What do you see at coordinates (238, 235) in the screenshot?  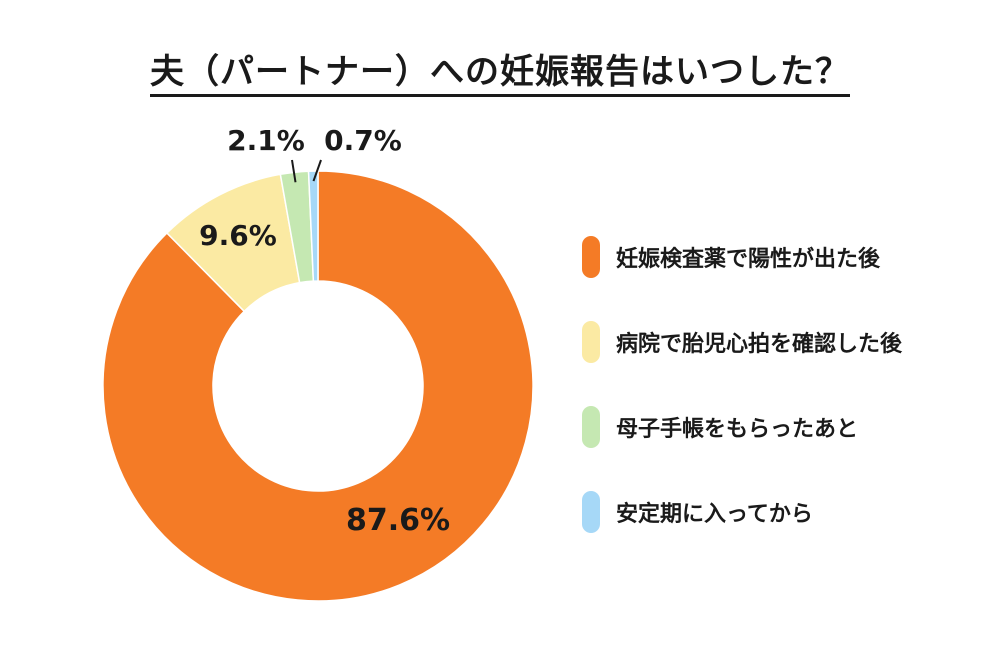 I see `data-label-1: 9.6%` at bounding box center [238, 235].